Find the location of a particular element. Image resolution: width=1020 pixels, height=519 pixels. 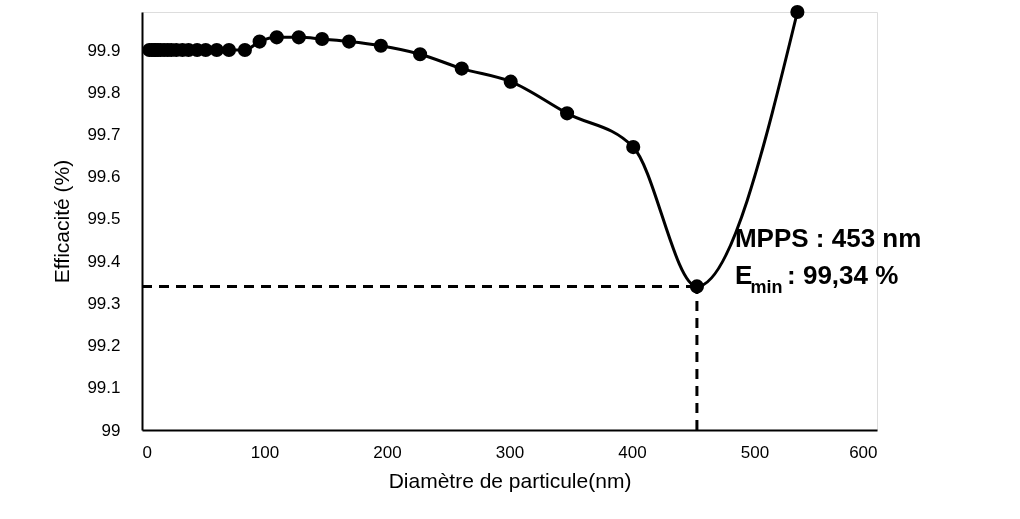

y-tick-label: 99.8 is located at coordinates (104, 92).